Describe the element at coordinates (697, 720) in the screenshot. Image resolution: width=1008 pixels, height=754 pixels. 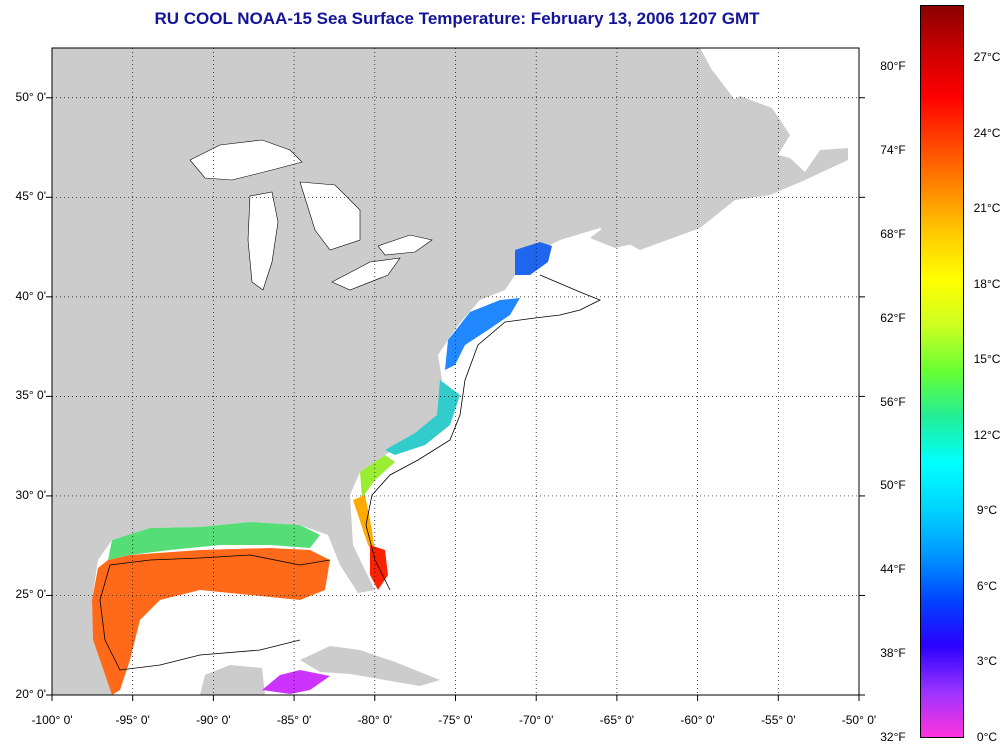
I see `lon-label: -60° 0'` at that location.